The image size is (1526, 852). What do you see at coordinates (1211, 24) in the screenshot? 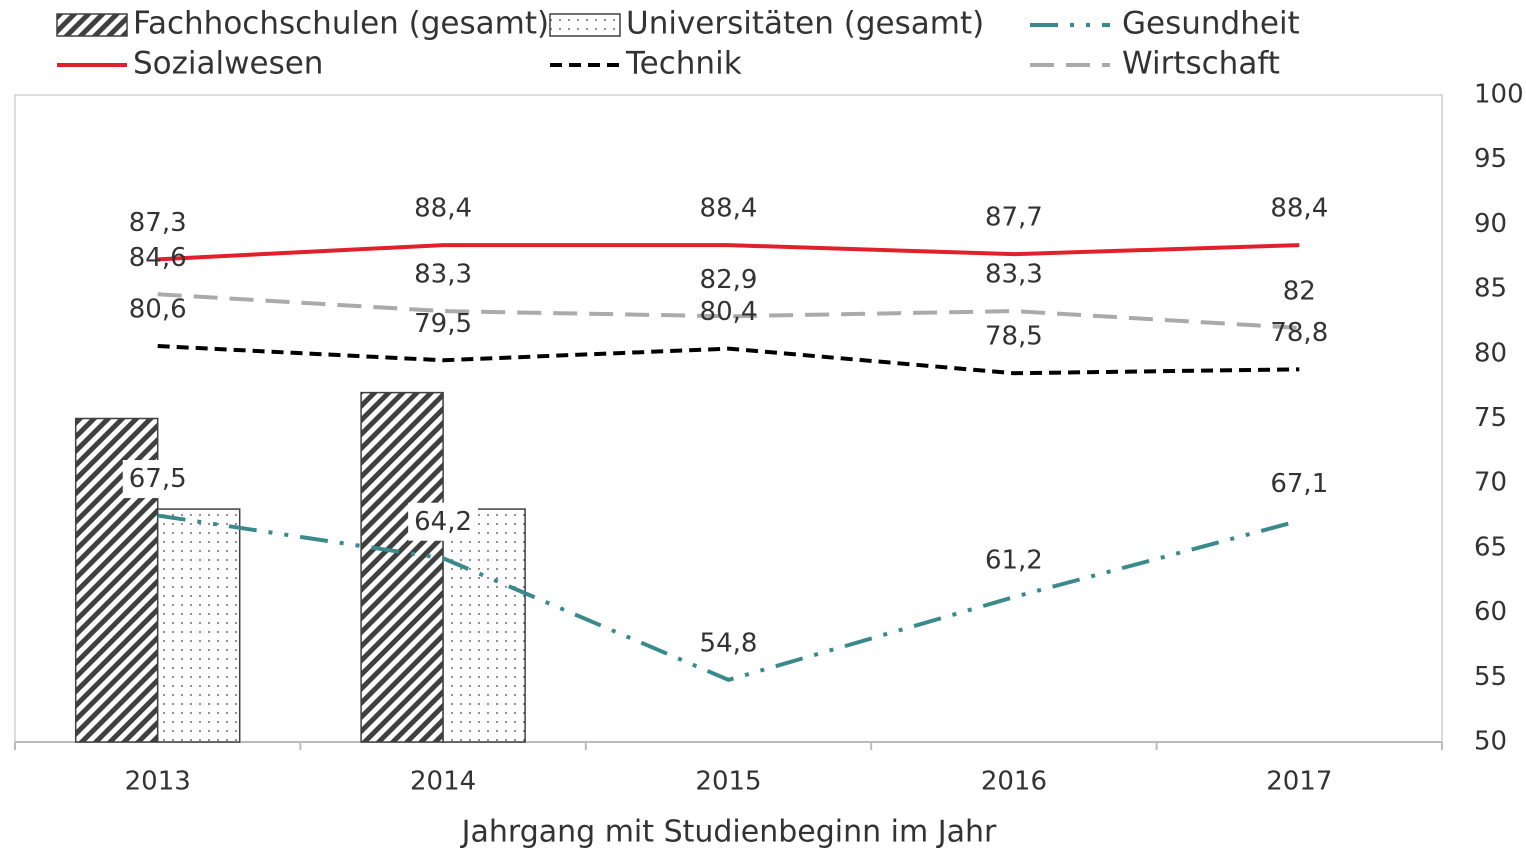
I see `legend-label: Gesundheit` at bounding box center [1211, 24].